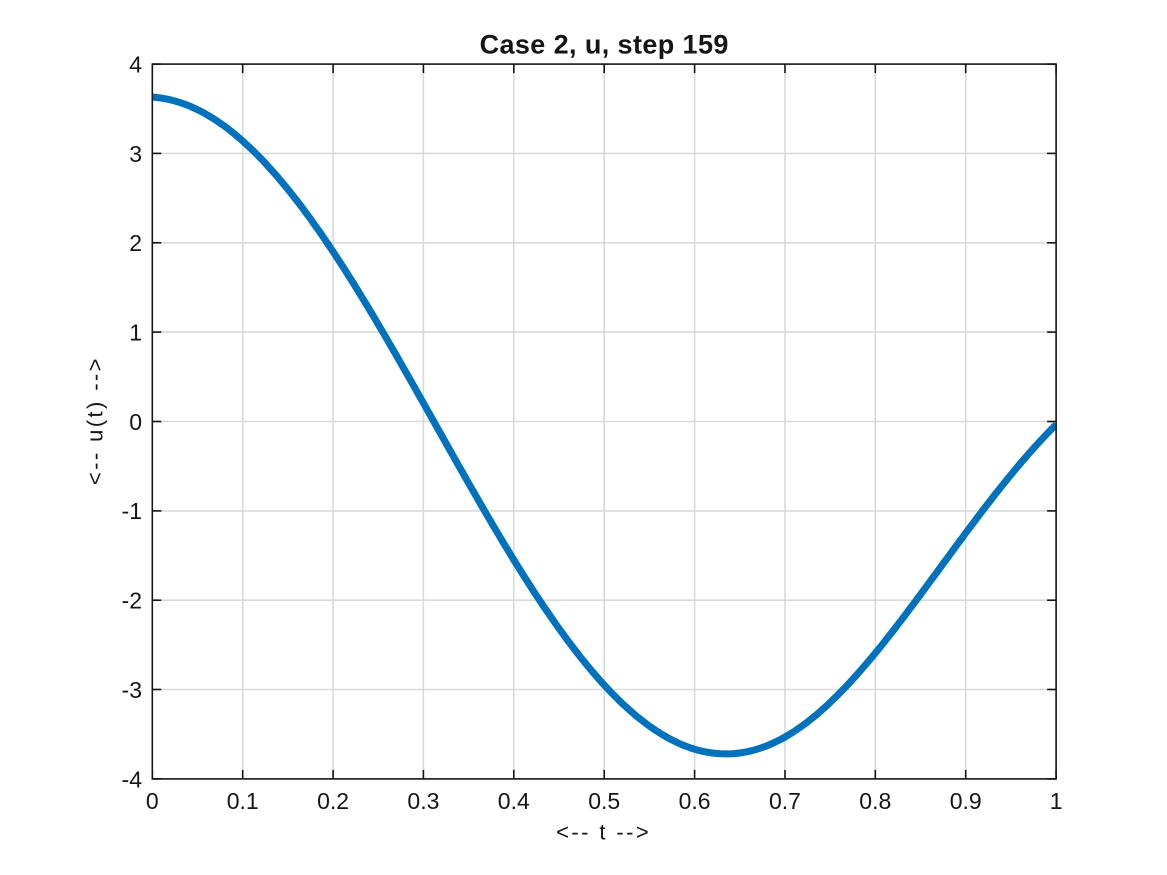 This screenshot has width=1167, height=875. I want to click on svg-text: -4, so click(132, 779).